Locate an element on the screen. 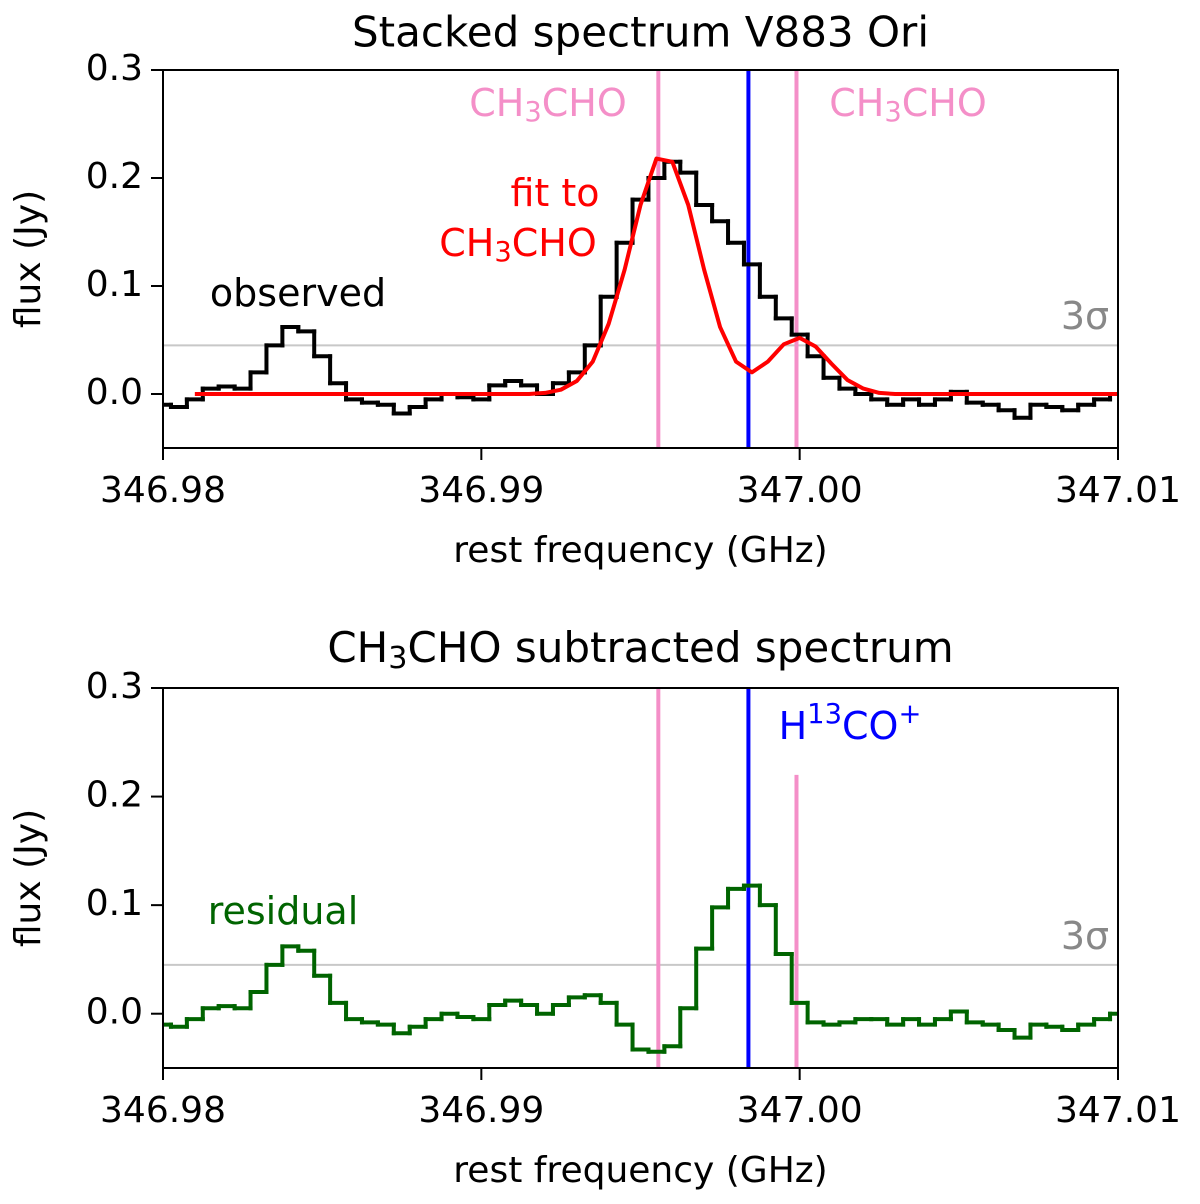 This screenshot has height=1204, width=1200. annotation: observed is located at coordinates (298, 293).